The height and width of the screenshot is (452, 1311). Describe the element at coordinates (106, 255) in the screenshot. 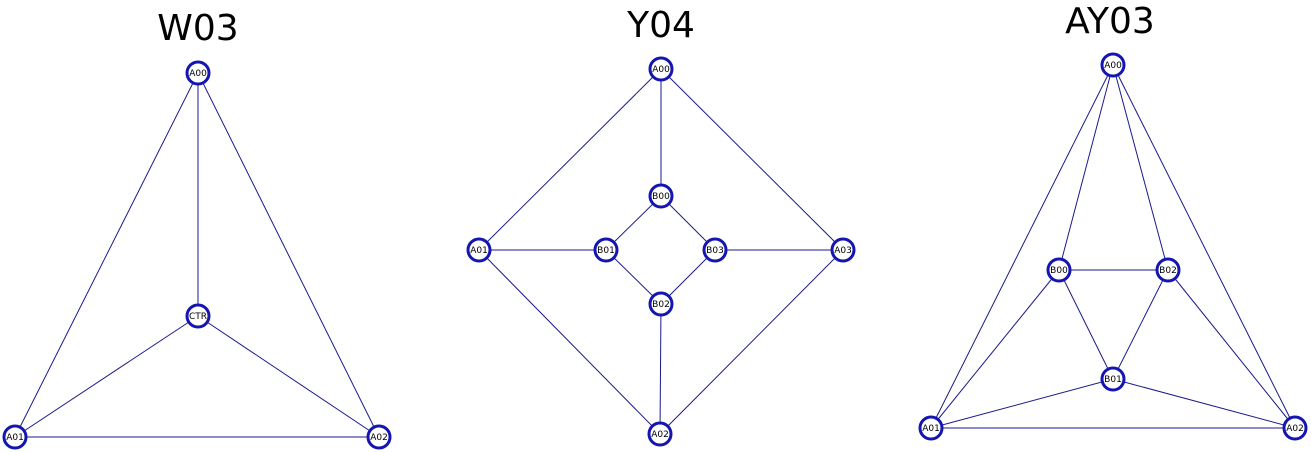

I see `edge-w03-a00-a01` at that location.